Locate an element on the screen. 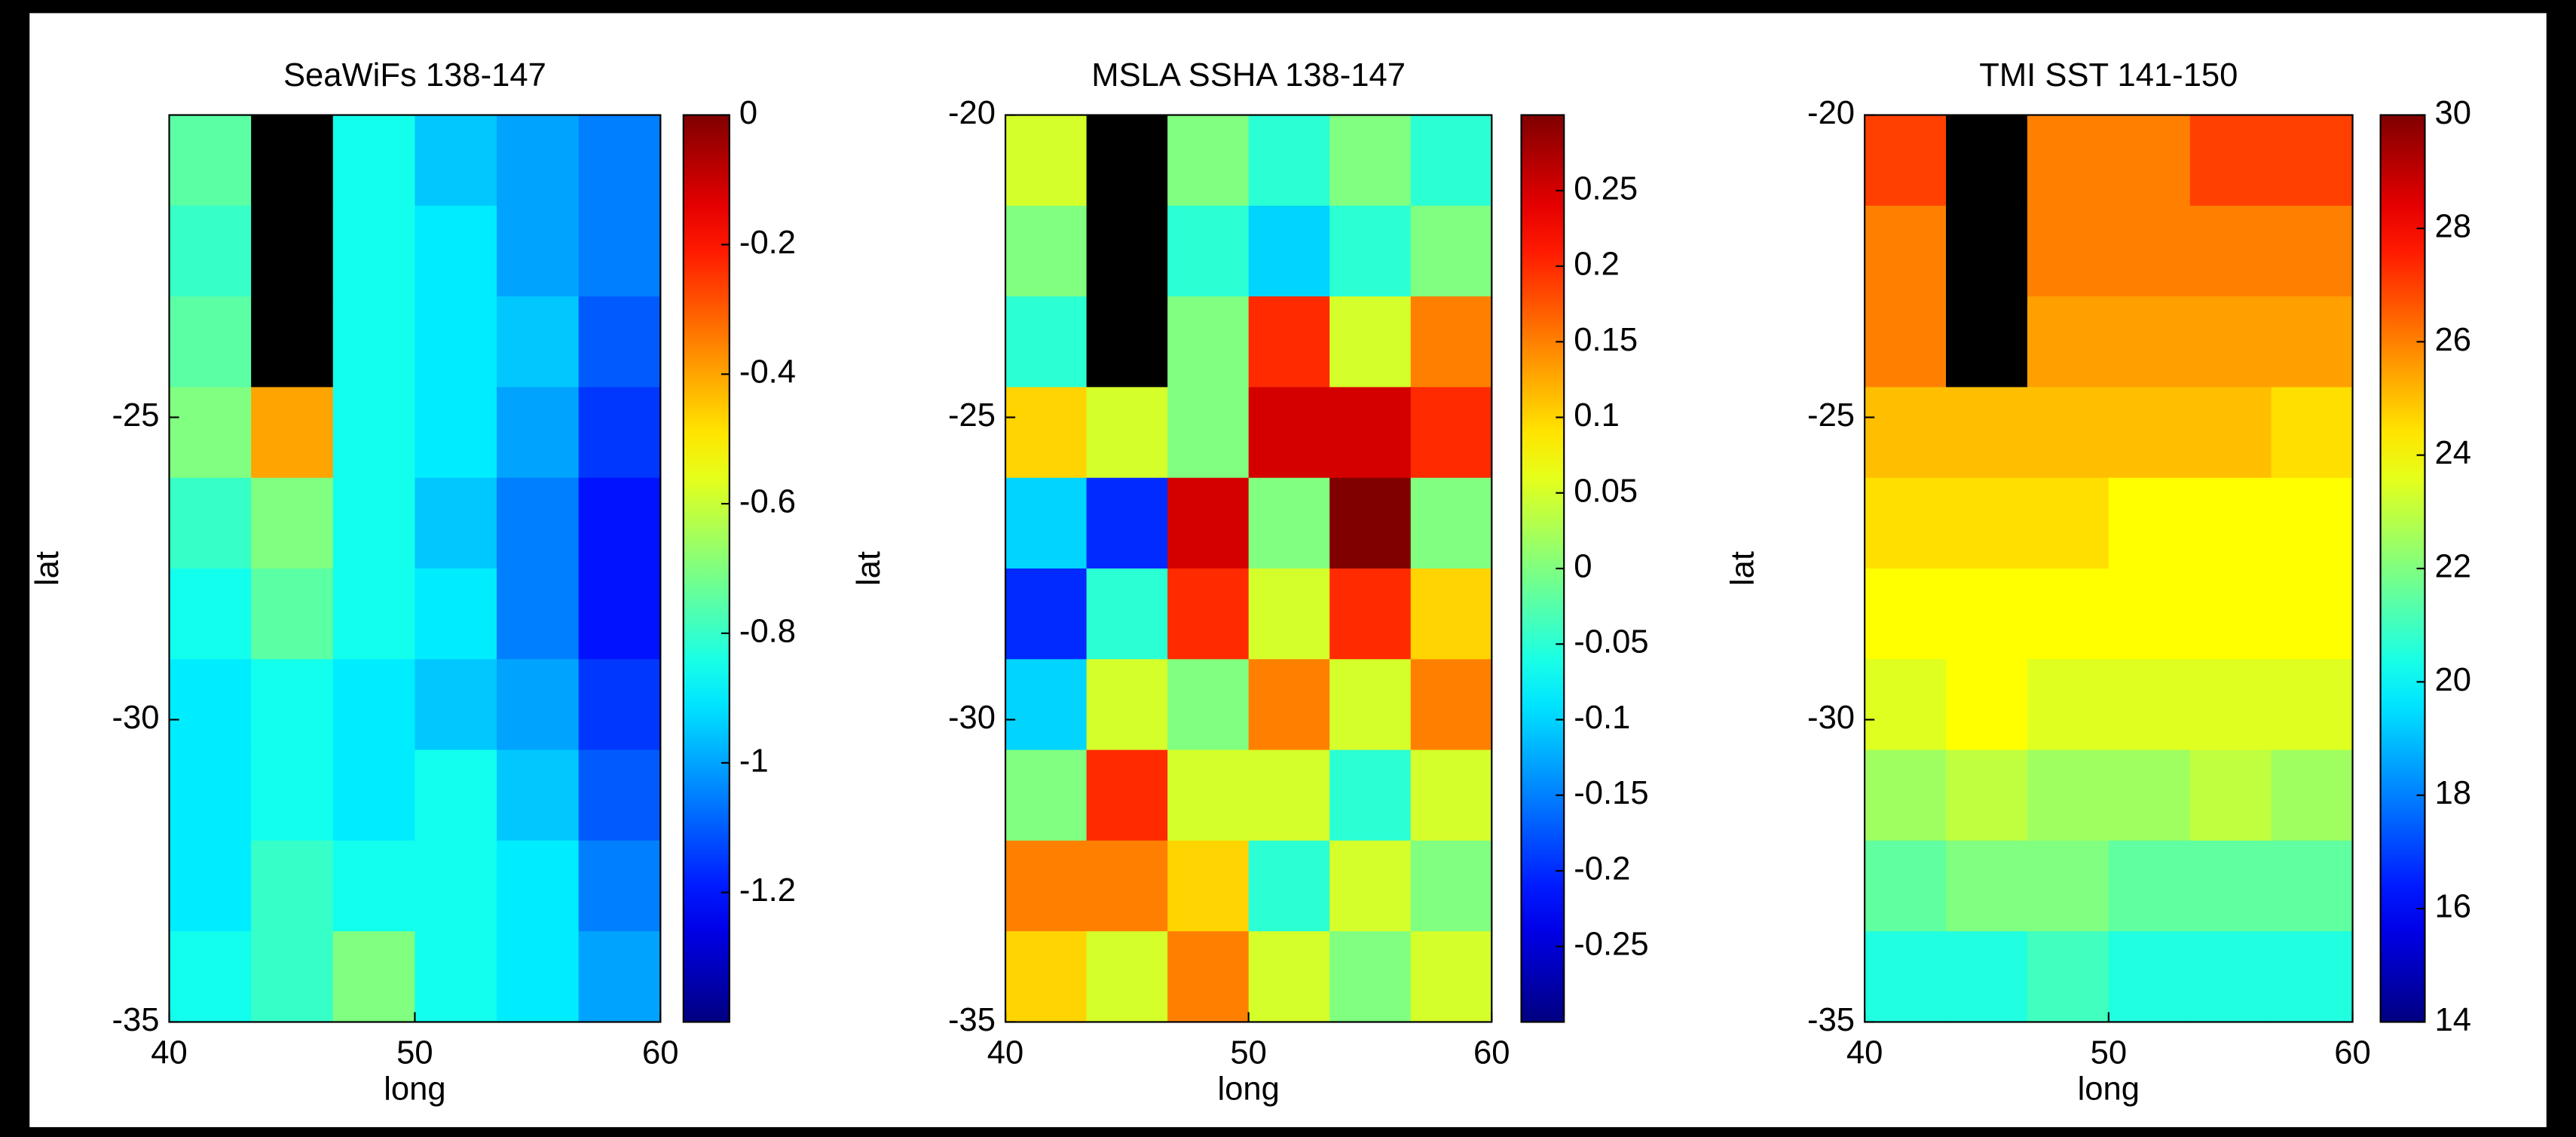 Image resolution: width=2576 pixels, height=1137 pixels. y-tick-label: -30 is located at coordinates (135, 718).